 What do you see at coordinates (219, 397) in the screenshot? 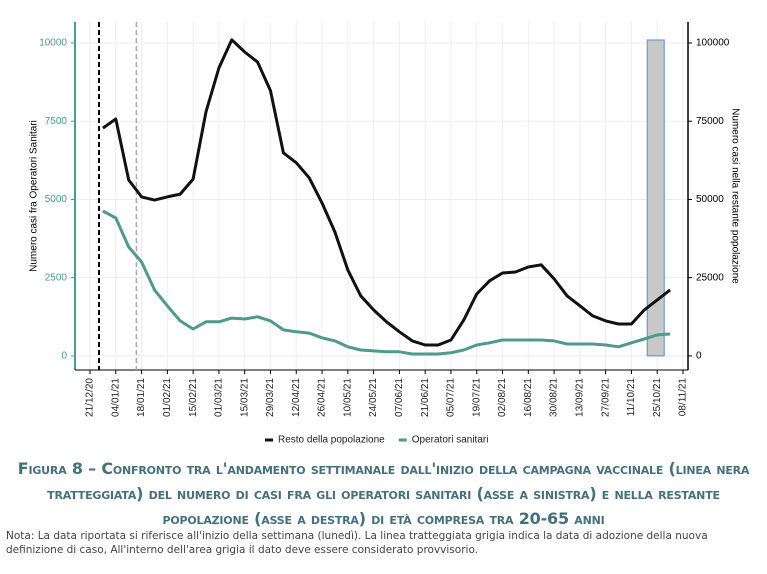
I see `x-tick-label: 01/03/21` at bounding box center [219, 397].